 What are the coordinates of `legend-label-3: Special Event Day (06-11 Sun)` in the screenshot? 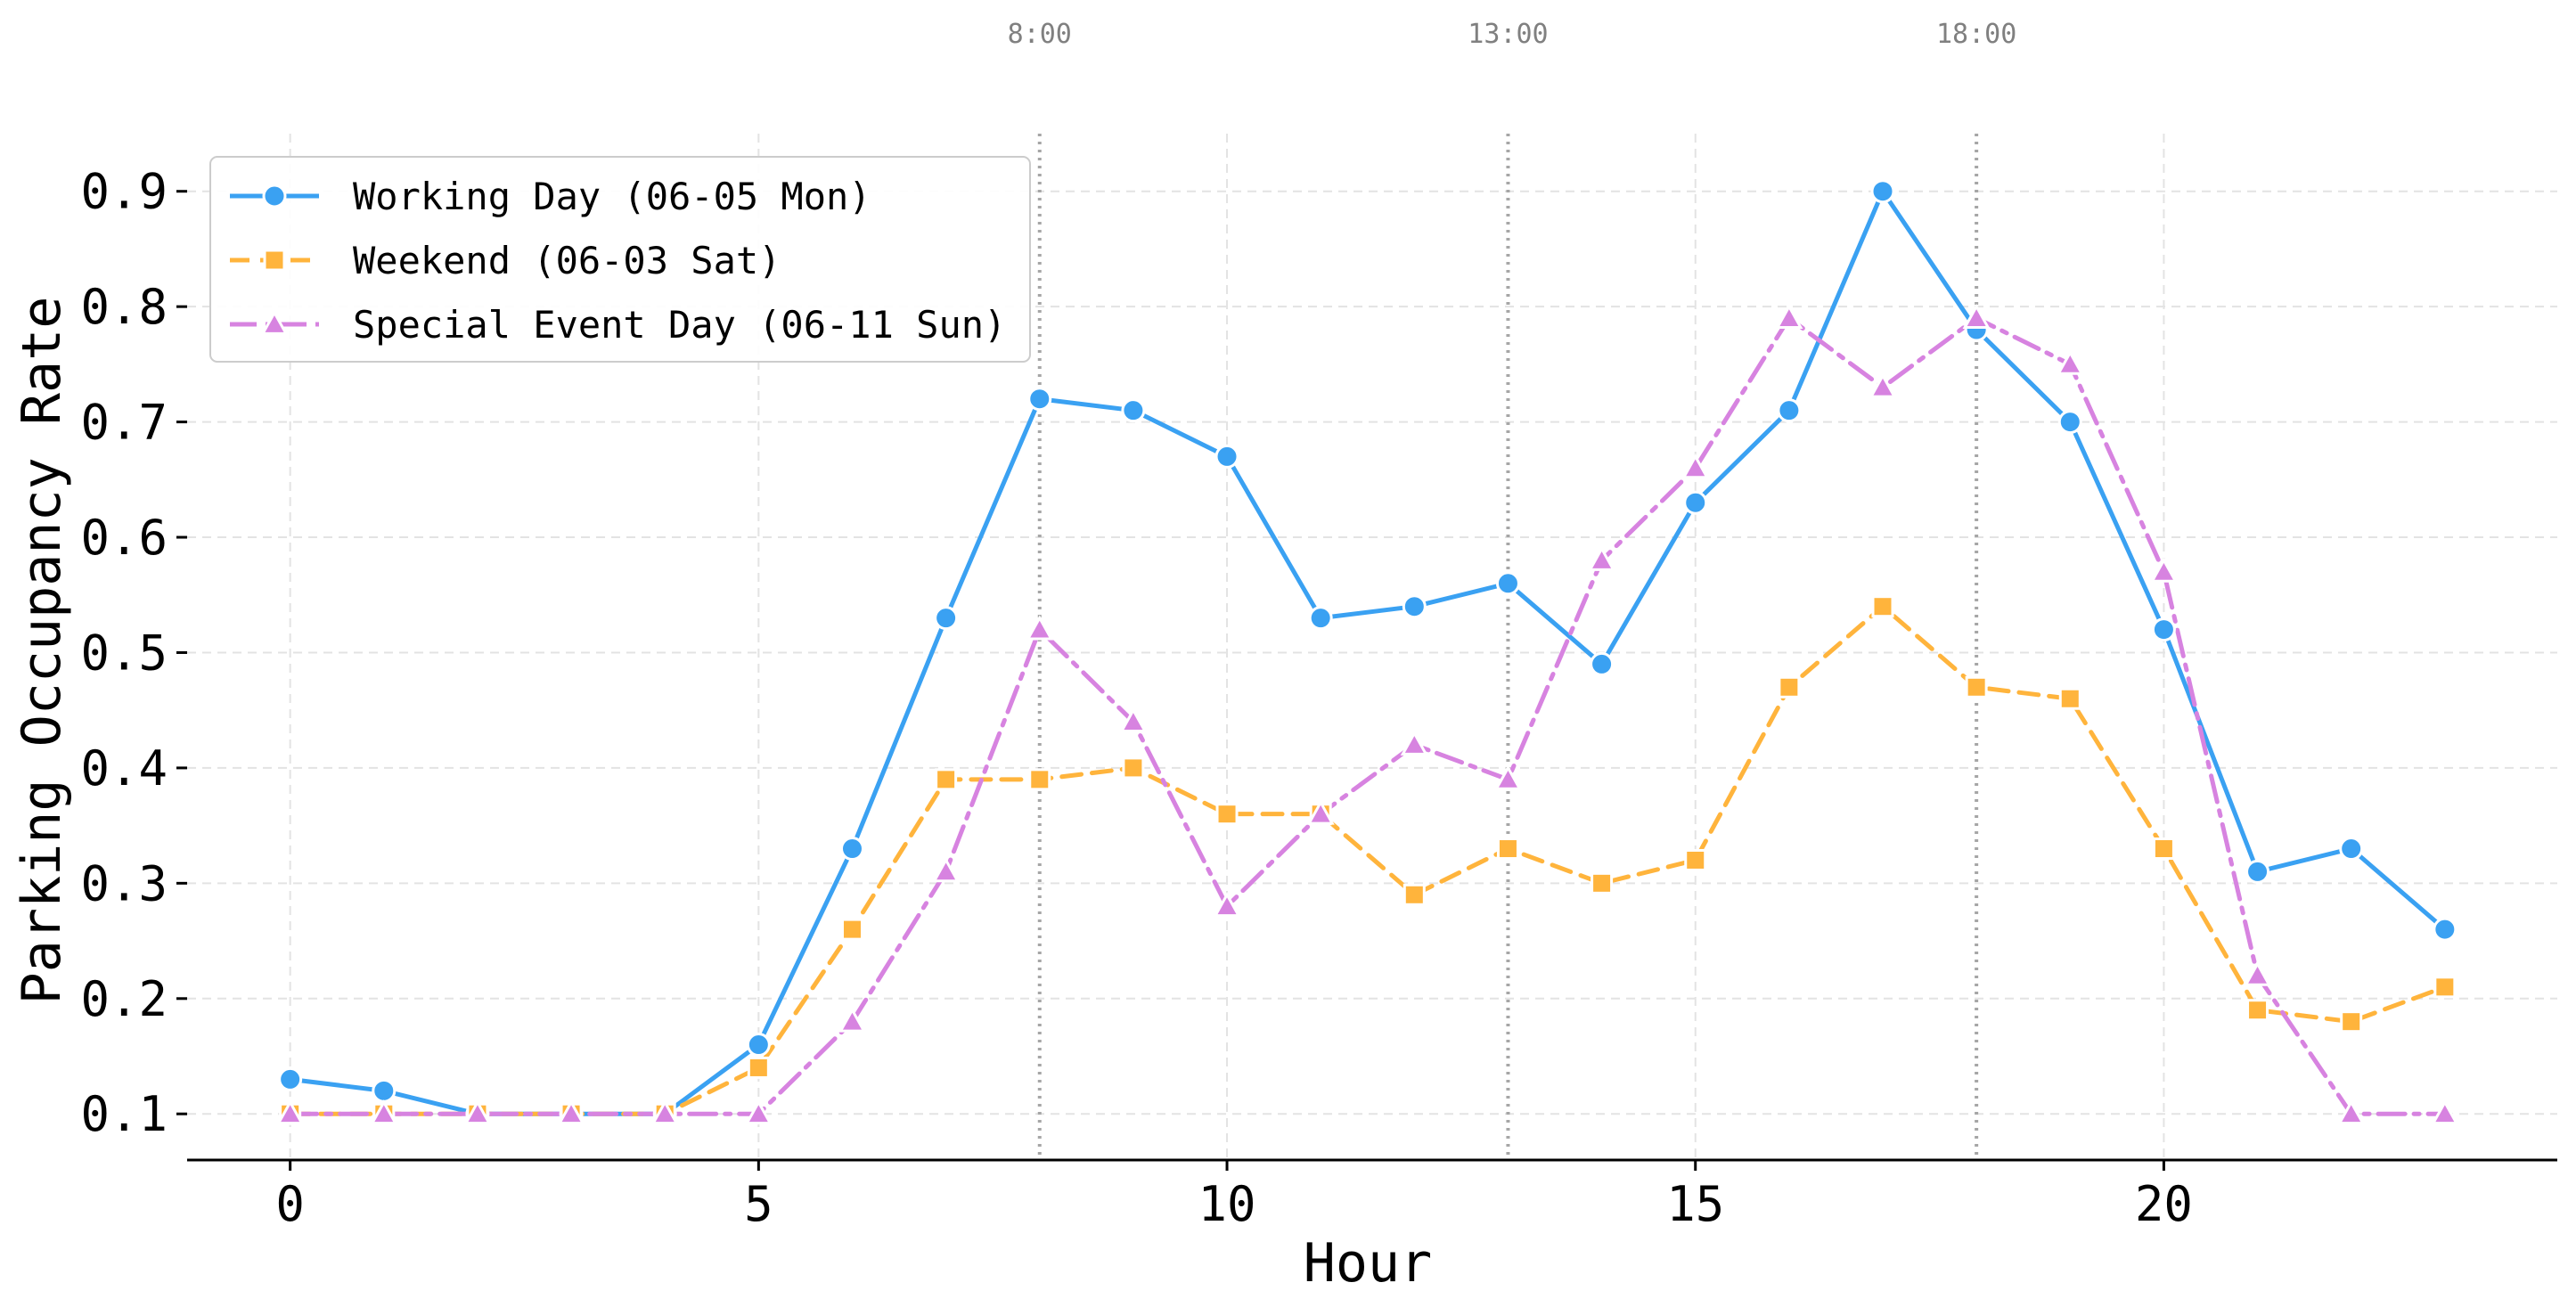 It's located at (679, 325).